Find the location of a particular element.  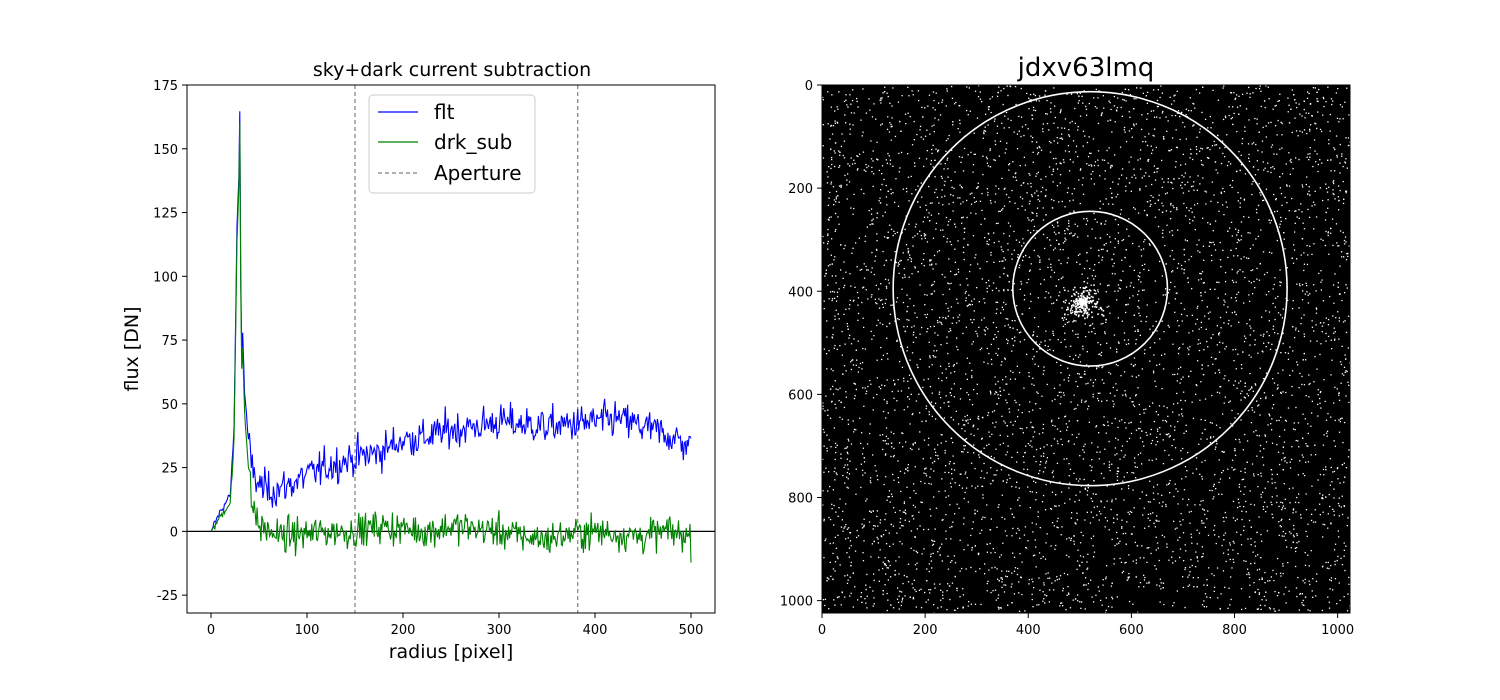

legend-box is located at coordinates (452, 144).